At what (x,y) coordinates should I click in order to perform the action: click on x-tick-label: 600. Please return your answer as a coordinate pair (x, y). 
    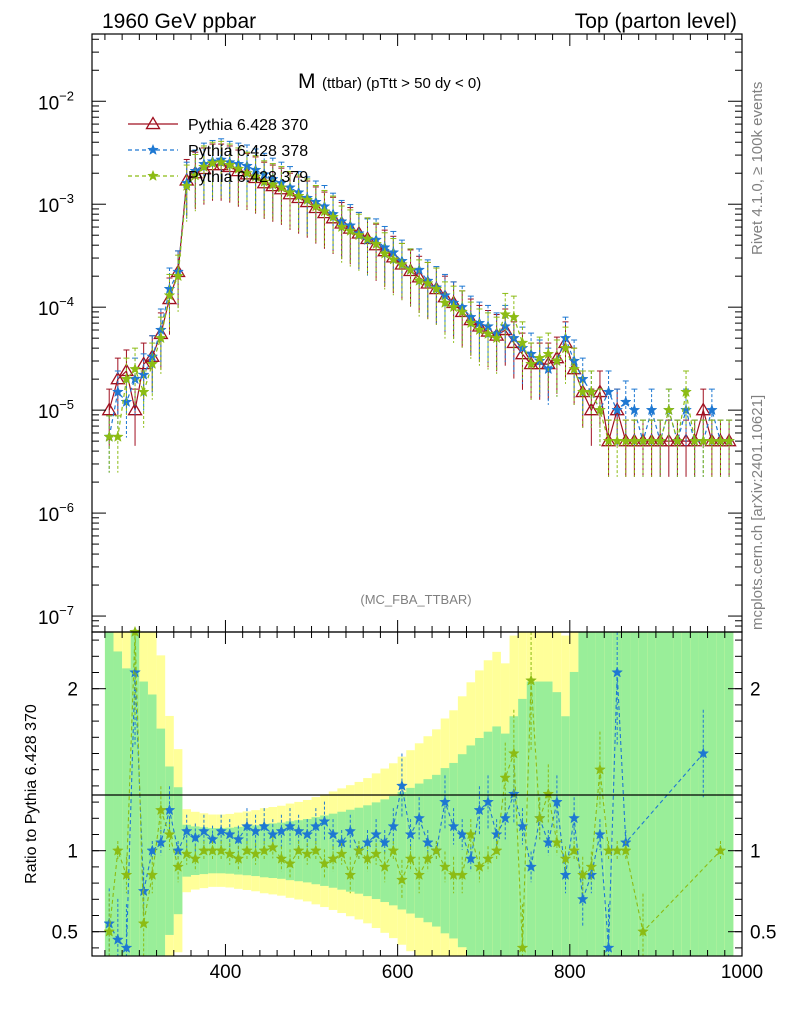
    Looking at the image, I should click on (398, 972).